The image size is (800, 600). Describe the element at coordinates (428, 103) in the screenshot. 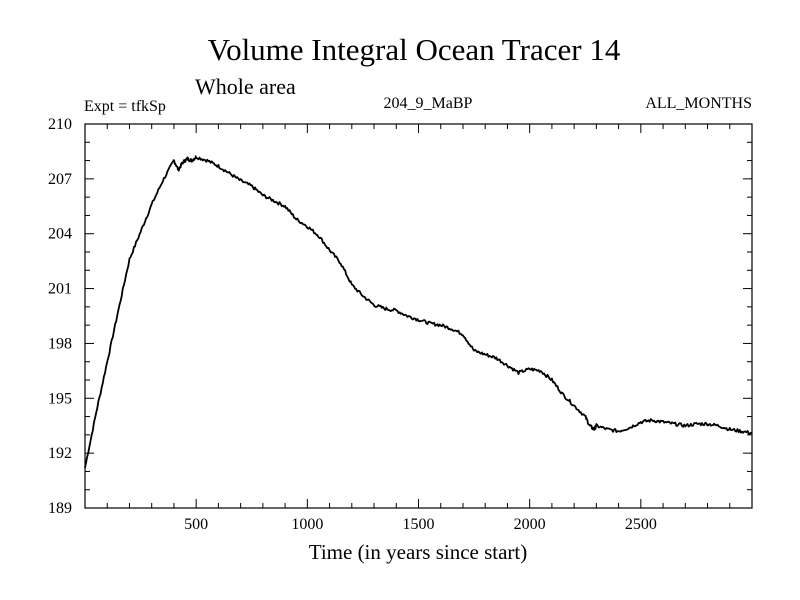

I see `annotation-period: 204_9_MaBP` at that location.